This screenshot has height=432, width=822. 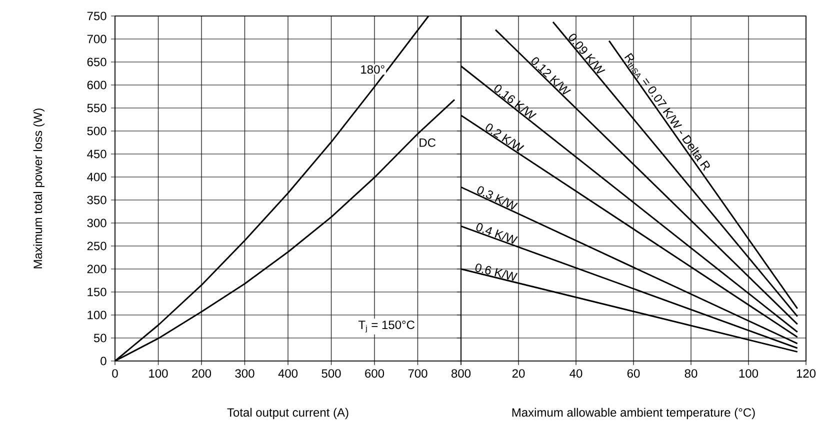 I want to click on y-tick-label: 700, so click(x=96, y=39).